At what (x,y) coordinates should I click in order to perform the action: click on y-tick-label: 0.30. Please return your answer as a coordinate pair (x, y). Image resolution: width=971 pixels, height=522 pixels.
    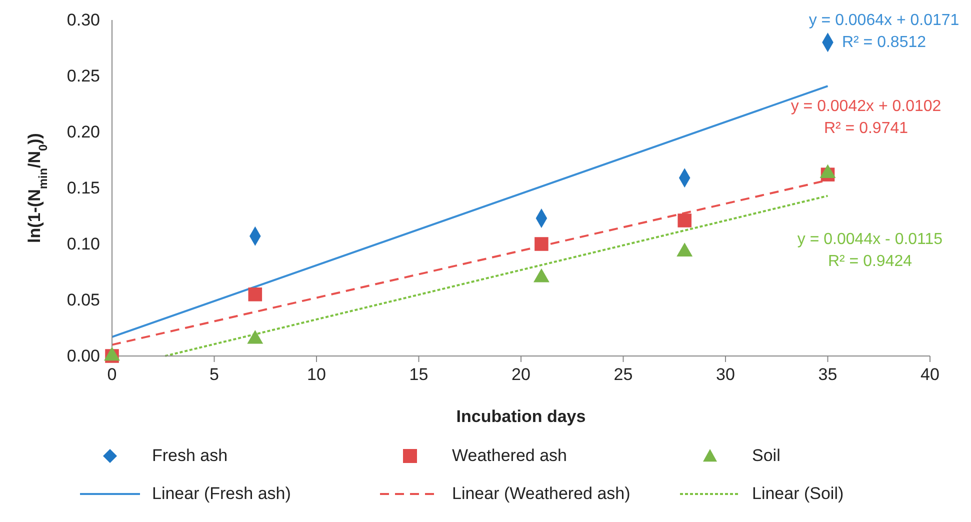
    Looking at the image, I should click on (83, 20).